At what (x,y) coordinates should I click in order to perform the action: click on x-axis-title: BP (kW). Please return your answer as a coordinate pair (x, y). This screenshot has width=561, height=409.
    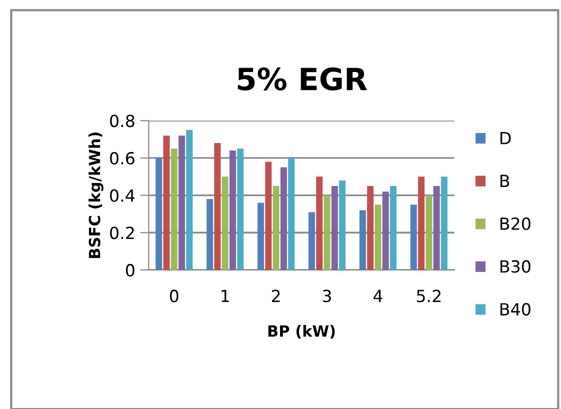
    Looking at the image, I should click on (301, 331).